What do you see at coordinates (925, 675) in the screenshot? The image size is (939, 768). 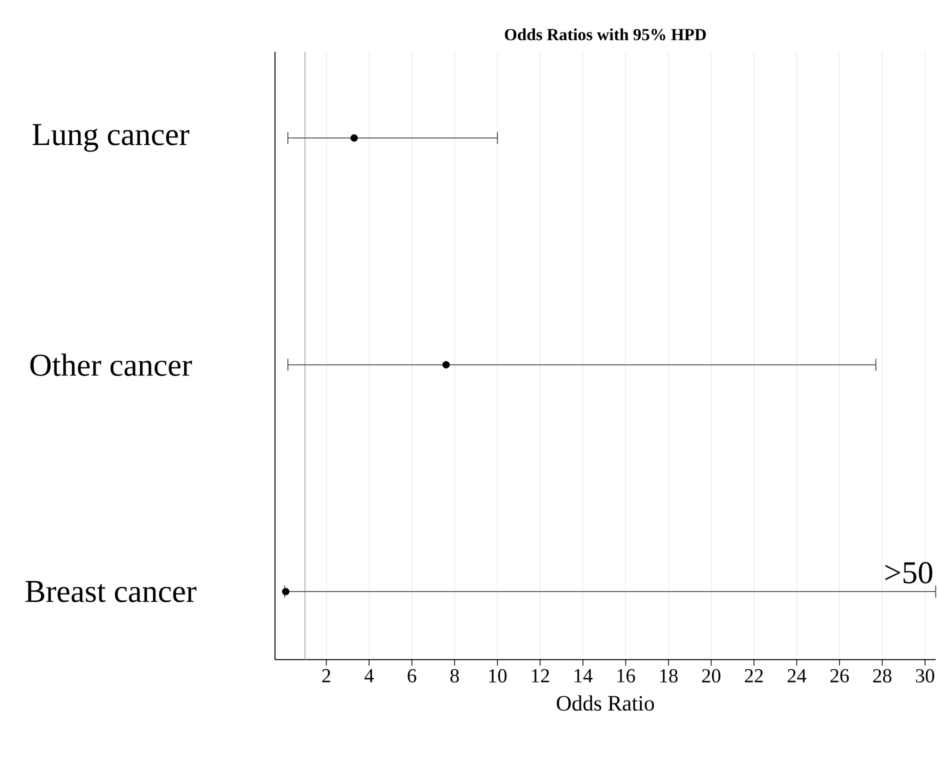 I see `x-tick-label: 30` at bounding box center [925, 675].